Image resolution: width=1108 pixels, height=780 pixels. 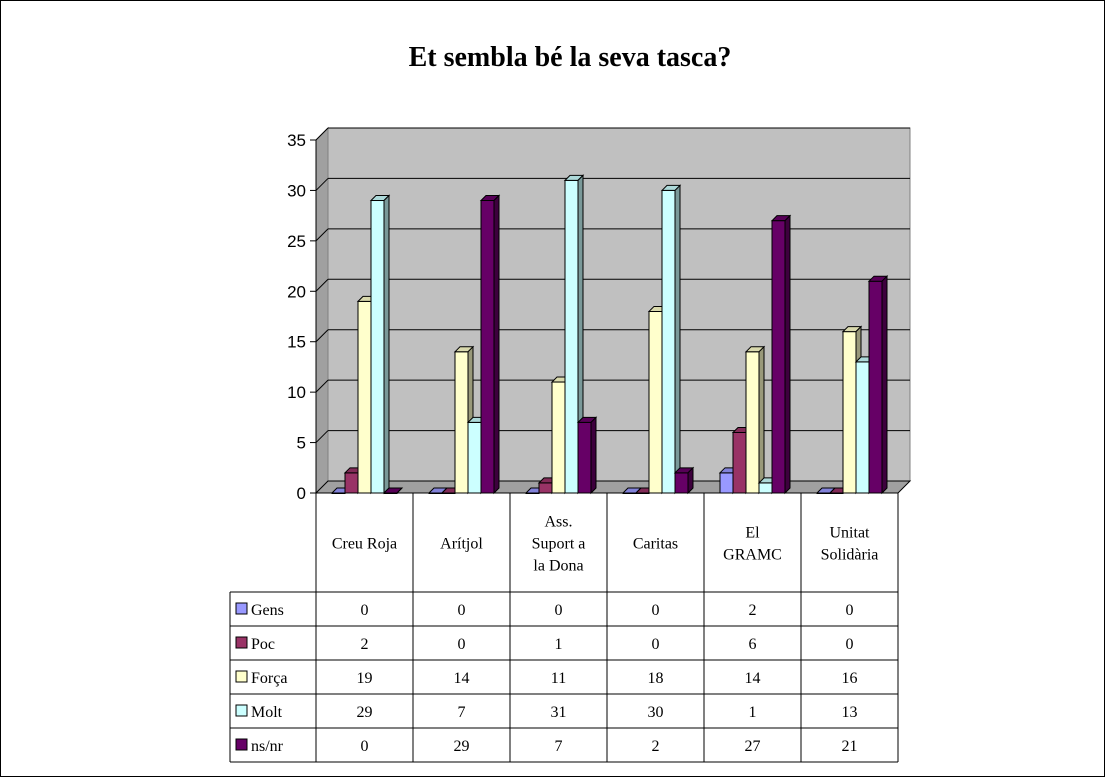 I want to click on table-value: 27, so click(x=753, y=746).